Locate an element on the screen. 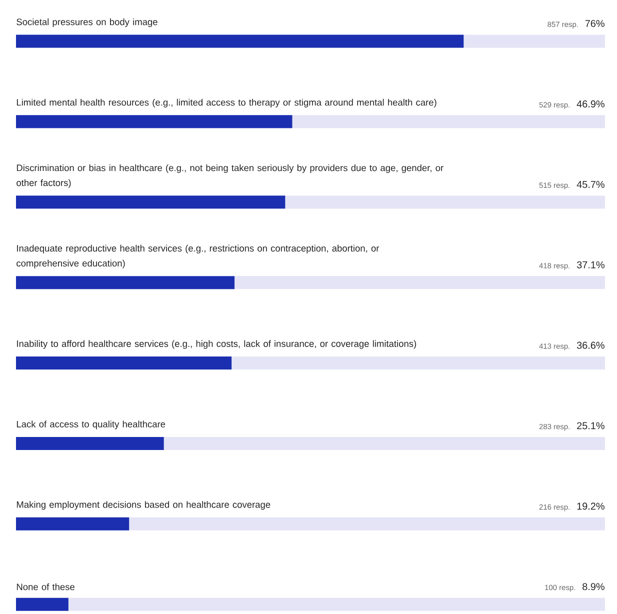 Image resolution: width=617 pixels, height=614 pixels. y-tick-label: Inadequate reproductive health services (e.g., restrictions on contraception, abortion, or comprehensive education) is located at coordinates (198, 256).